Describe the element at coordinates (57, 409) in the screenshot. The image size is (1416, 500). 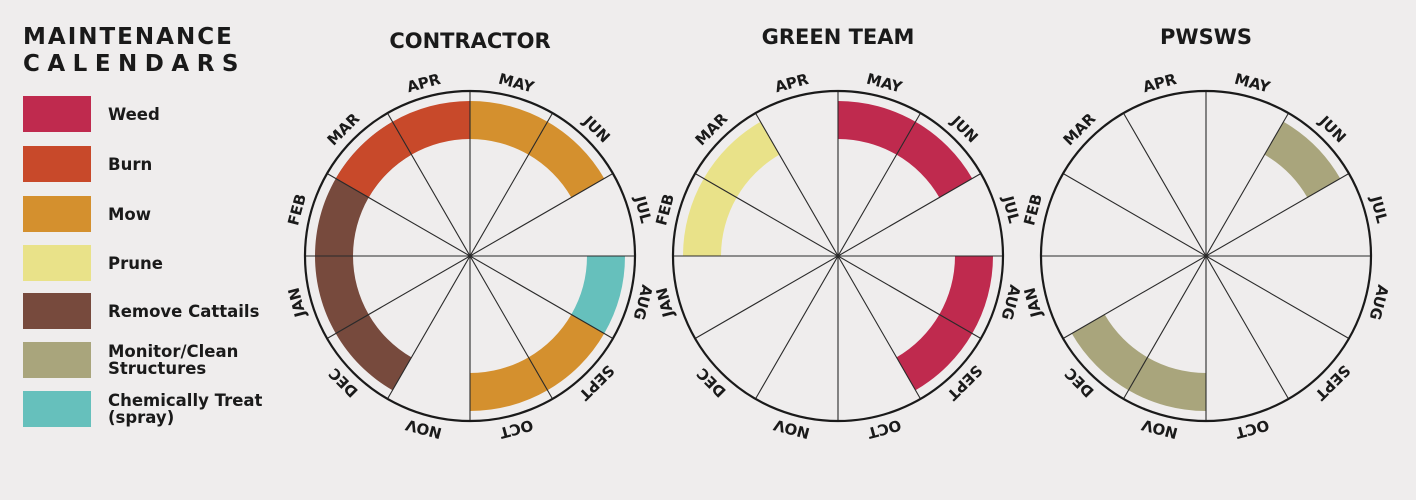
I see `legend-swatch-chemical` at that location.